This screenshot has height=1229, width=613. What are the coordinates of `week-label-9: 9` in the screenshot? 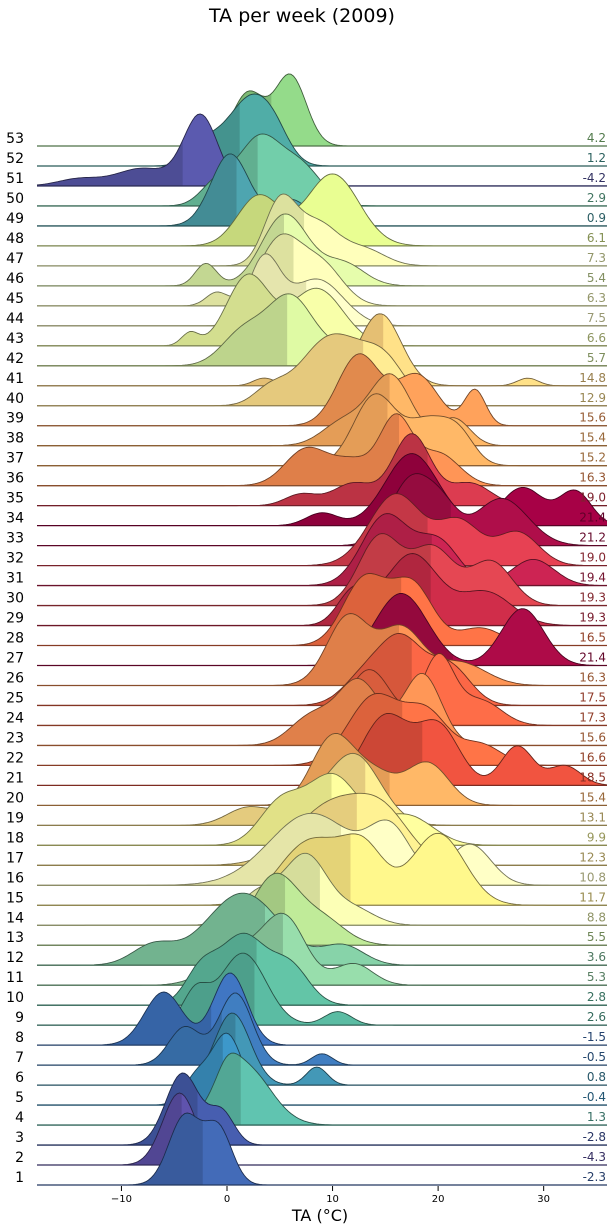 It's located at (19, 1018).